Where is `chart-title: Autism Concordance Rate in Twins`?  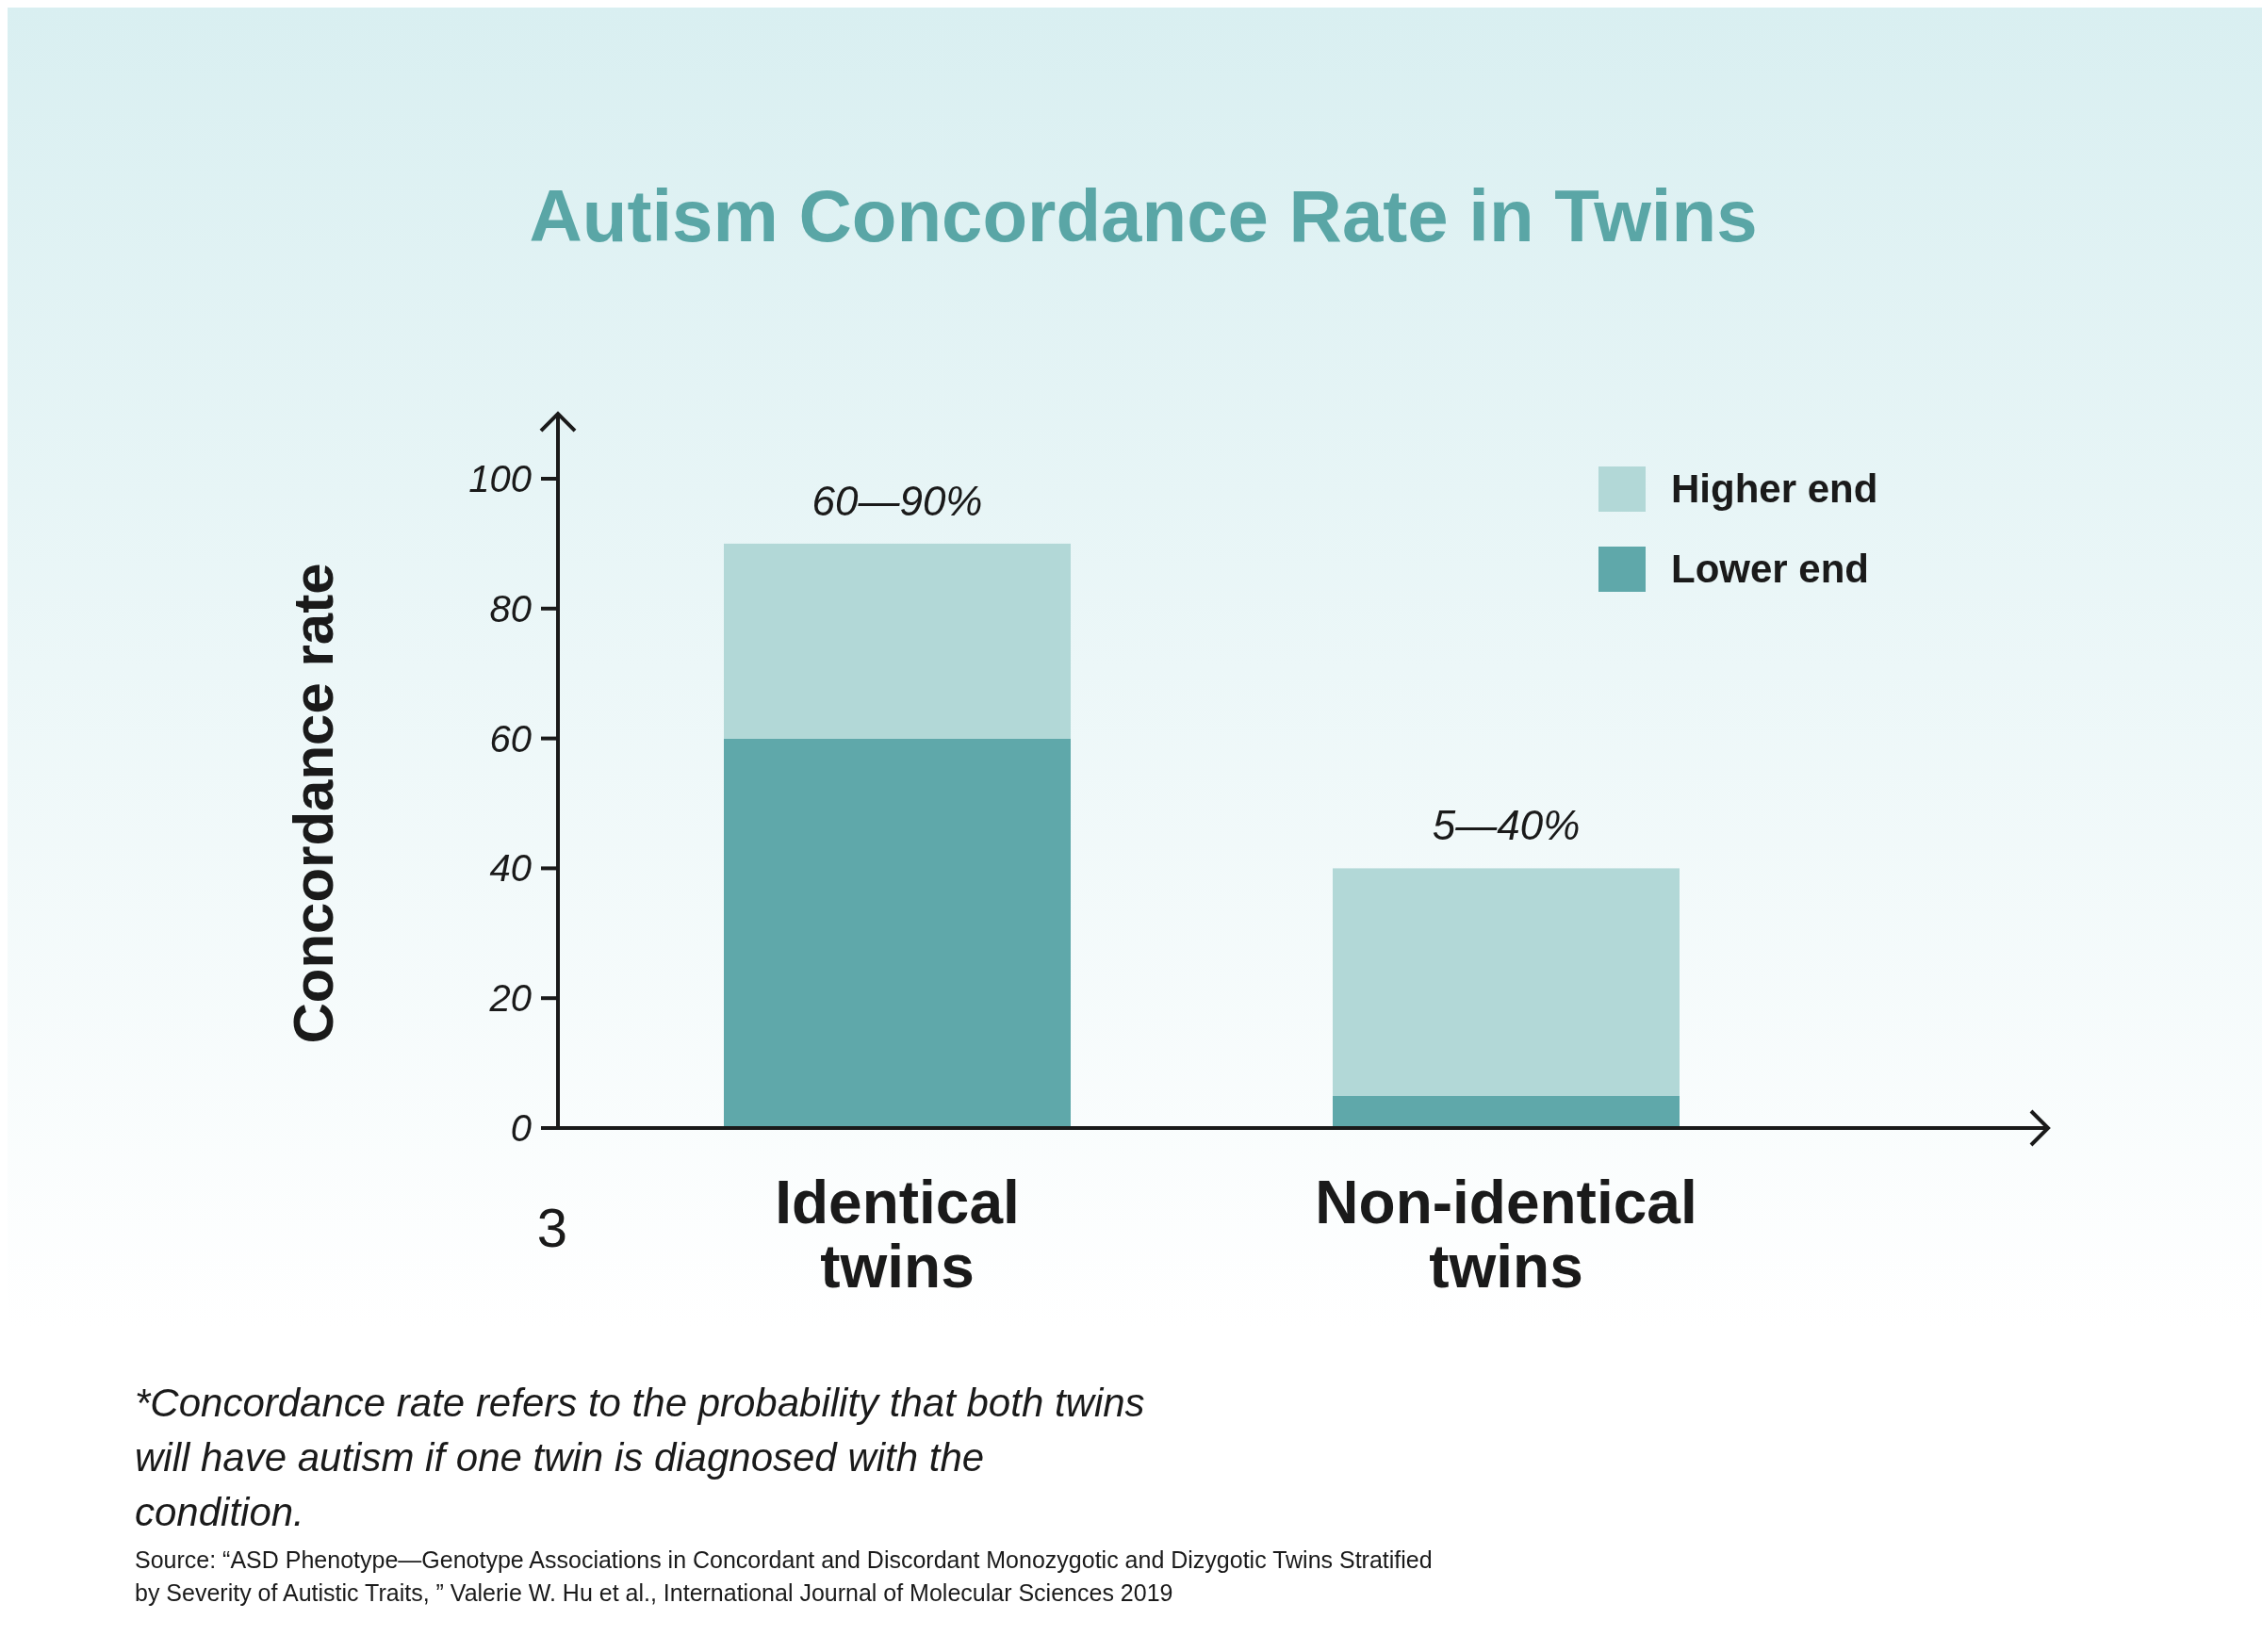 chart-title: Autism Concordance Rate in Twins is located at coordinates (1143, 215).